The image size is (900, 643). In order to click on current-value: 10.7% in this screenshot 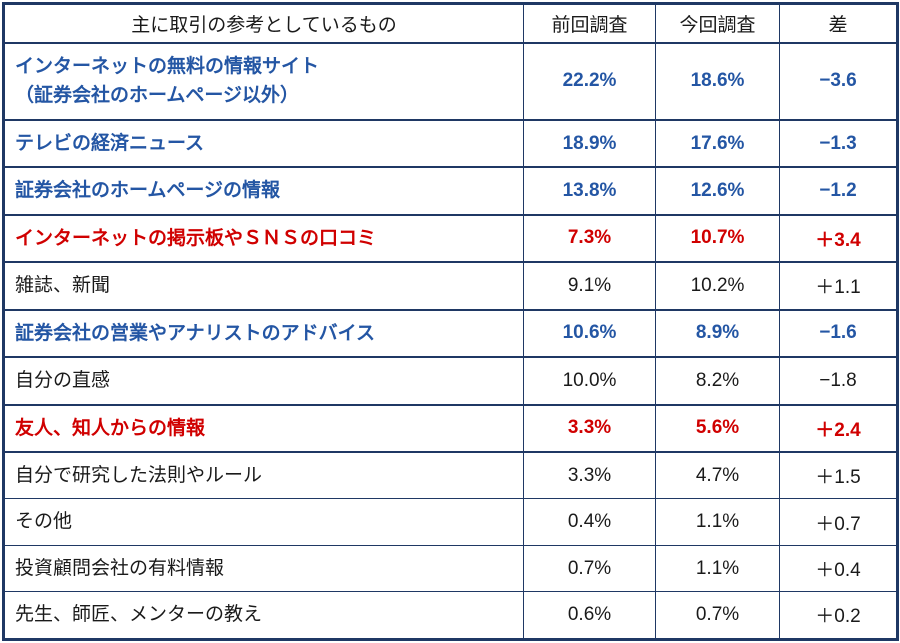, I will do `click(717, 238)`.